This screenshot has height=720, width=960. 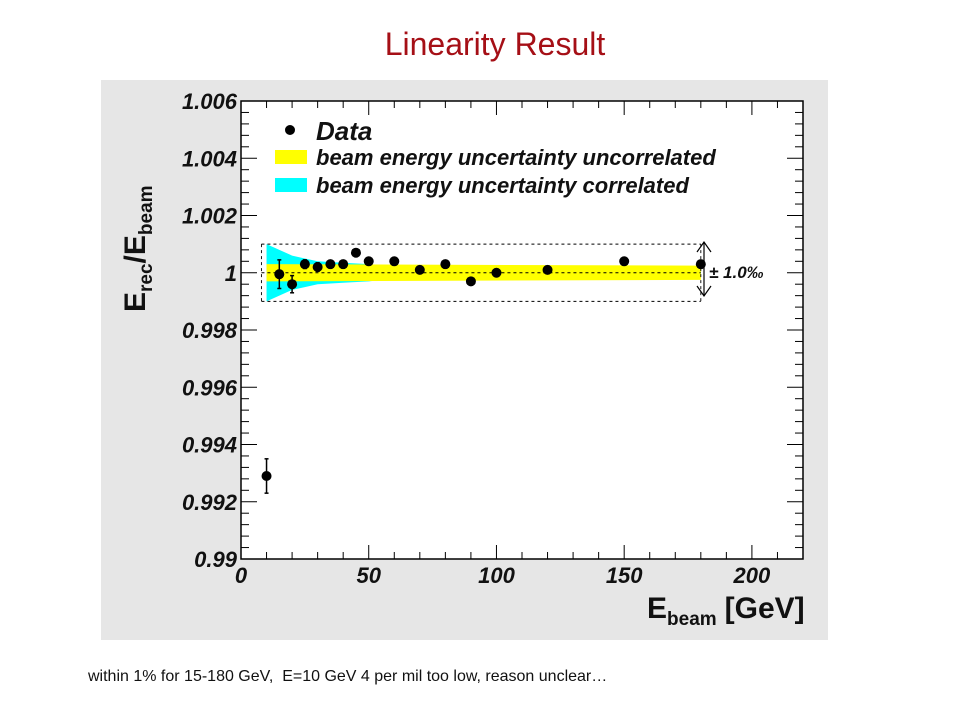 What do you see at coordinates (146, 210) in the screenshot?
I see `y-axis-title-sub-beam: beam` at bounding box center [146, 210].